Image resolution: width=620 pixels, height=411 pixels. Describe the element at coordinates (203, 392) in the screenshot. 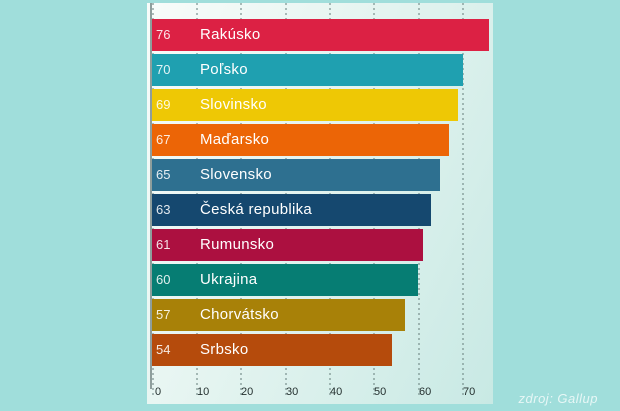

I see `x-tick-label-10: 10` at that location.